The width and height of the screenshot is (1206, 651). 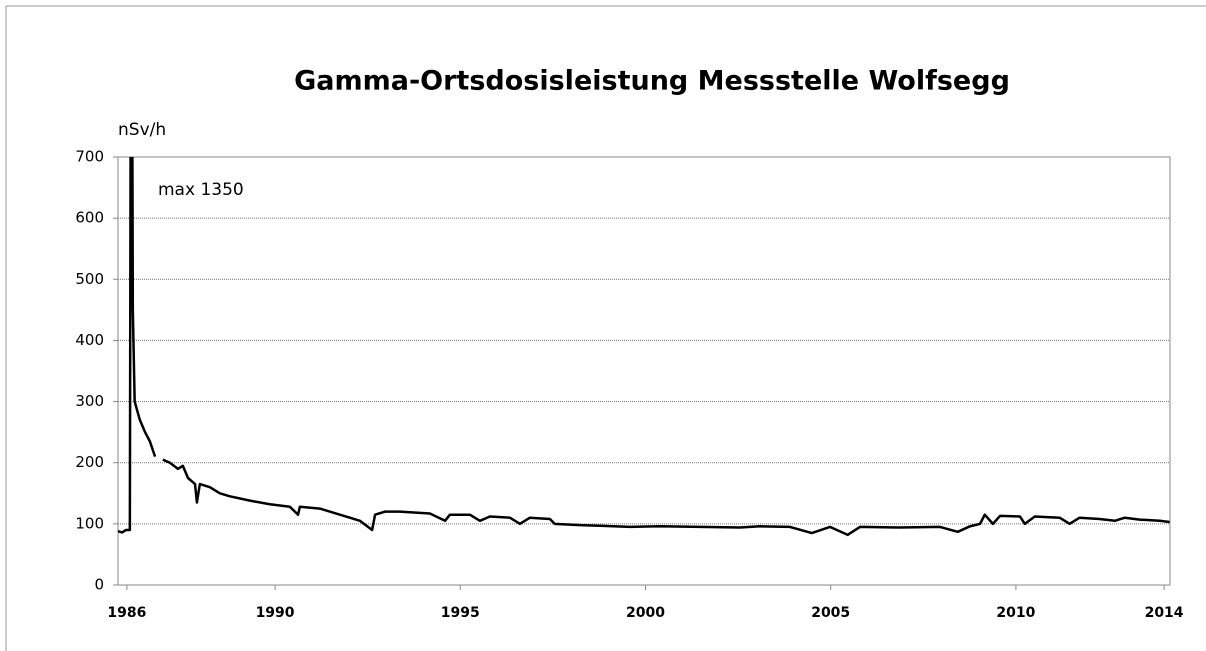 I want to click on x-tick-label: 2000, so click(x=645, y=613).